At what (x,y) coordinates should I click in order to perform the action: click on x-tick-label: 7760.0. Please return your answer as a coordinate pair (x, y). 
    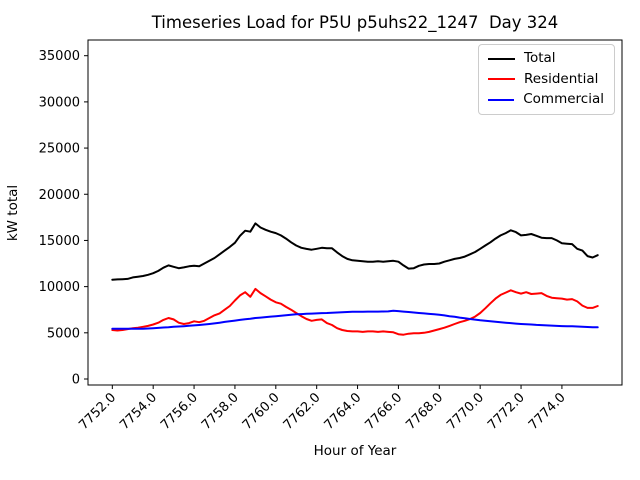
    Looking at the image, I should click on (261, 411).